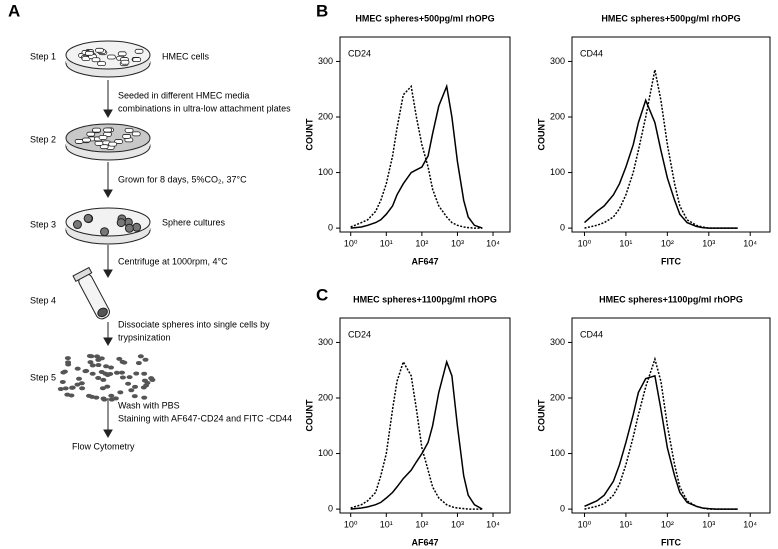 The width and height of the screenshot is (778, 549). Describe the element at coordinates (425, 299) in the screenshot. I see `chart-title: HMEC spheres+1100pg/ml rhOPG` at that location.